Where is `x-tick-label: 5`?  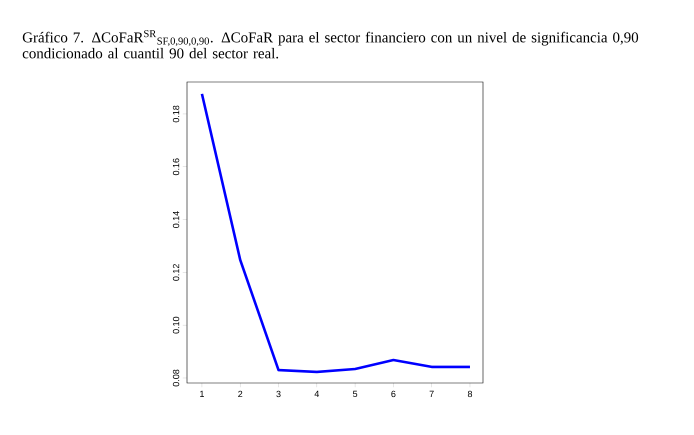
x-tick-label: 5 is located at coordinates (355, 394).